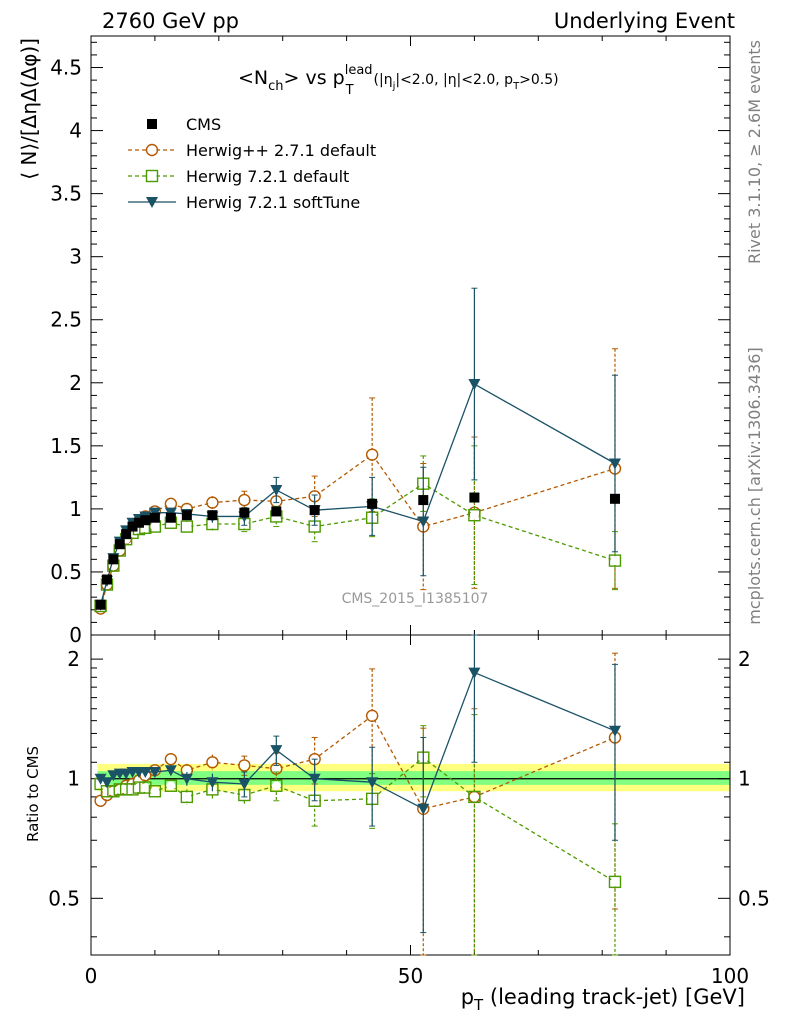 This screenshot has width=786, height=1024. Describe the element at coordinates (538, 80) in the screenshot. I see `title-cuts3: >0.5)` at that location.